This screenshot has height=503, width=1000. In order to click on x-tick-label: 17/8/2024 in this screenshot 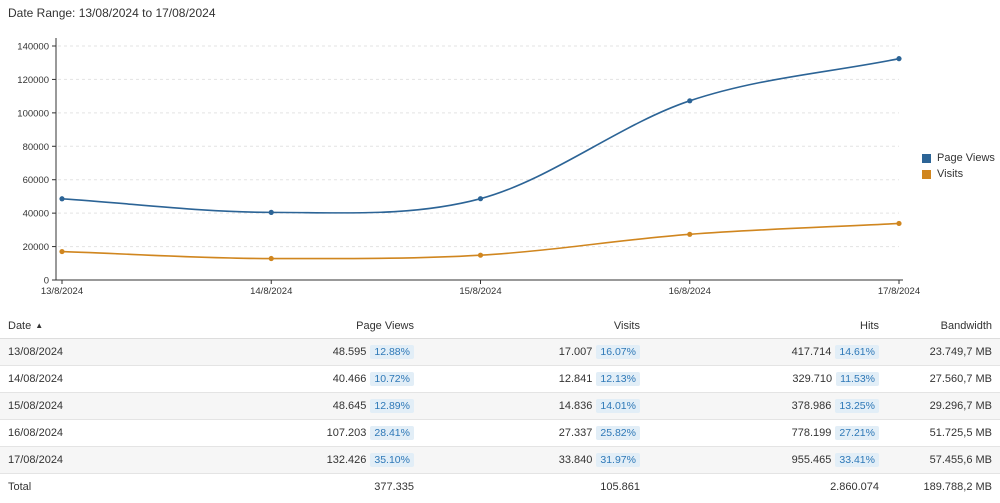, I will do `click(899, 291)`.